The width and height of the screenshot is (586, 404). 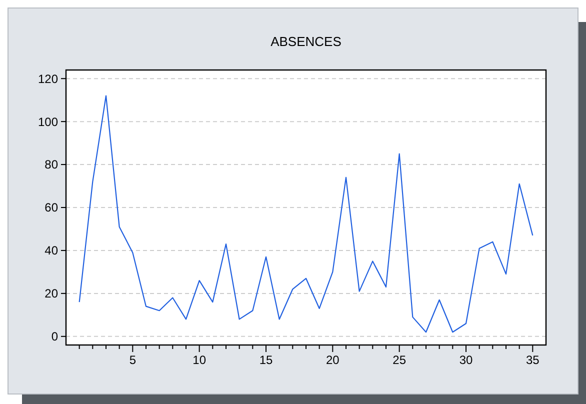 What do you see at coordinates (48, 79) in the screenshot?
I see `y-tick-label: 120` at bounding box center [48, 79].